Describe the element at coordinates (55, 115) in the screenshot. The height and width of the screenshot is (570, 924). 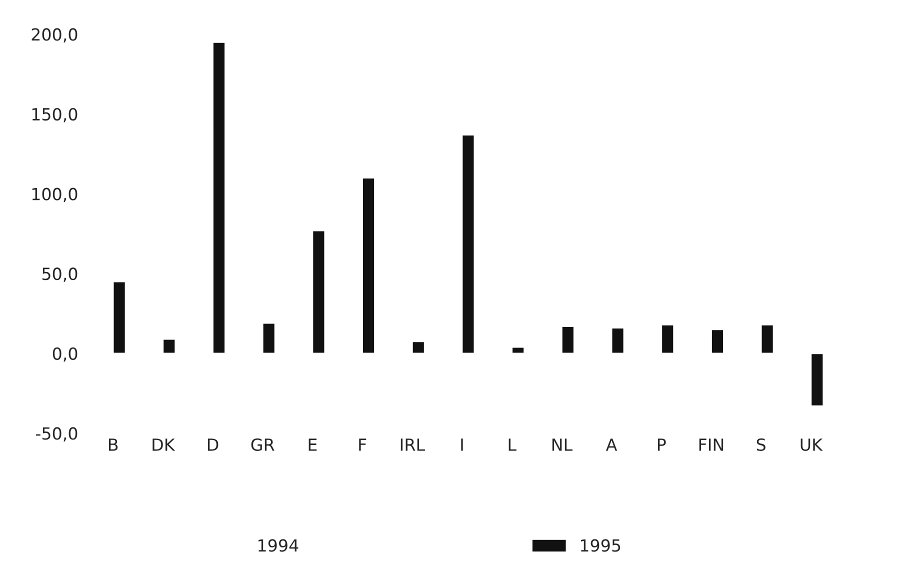
I see `y-tick-label: 150,0` at that location.